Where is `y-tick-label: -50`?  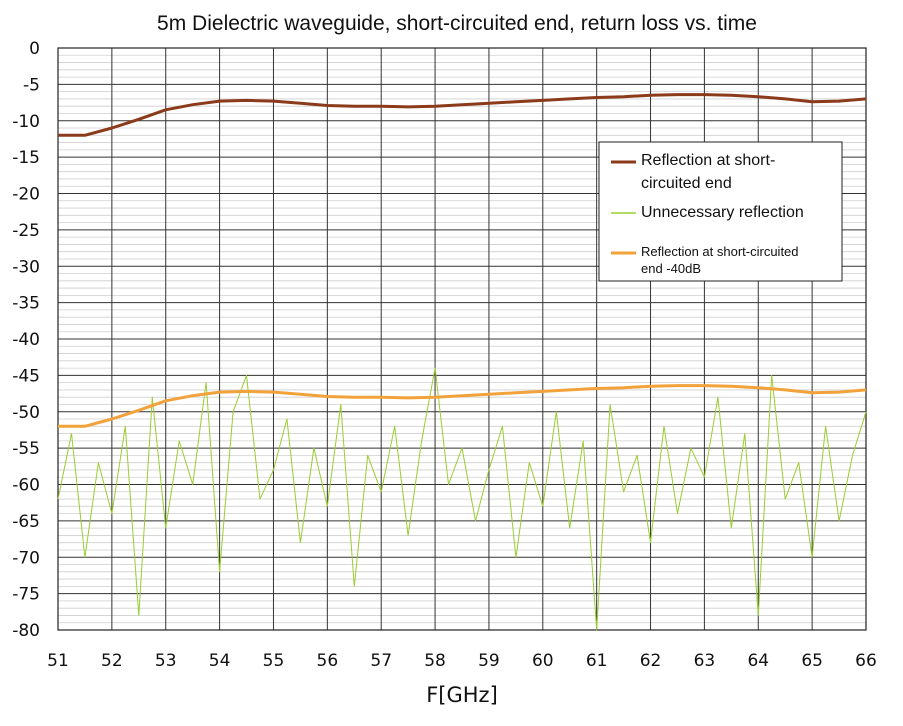
y-tick-label: -50 is located at coordinates (26, 413).